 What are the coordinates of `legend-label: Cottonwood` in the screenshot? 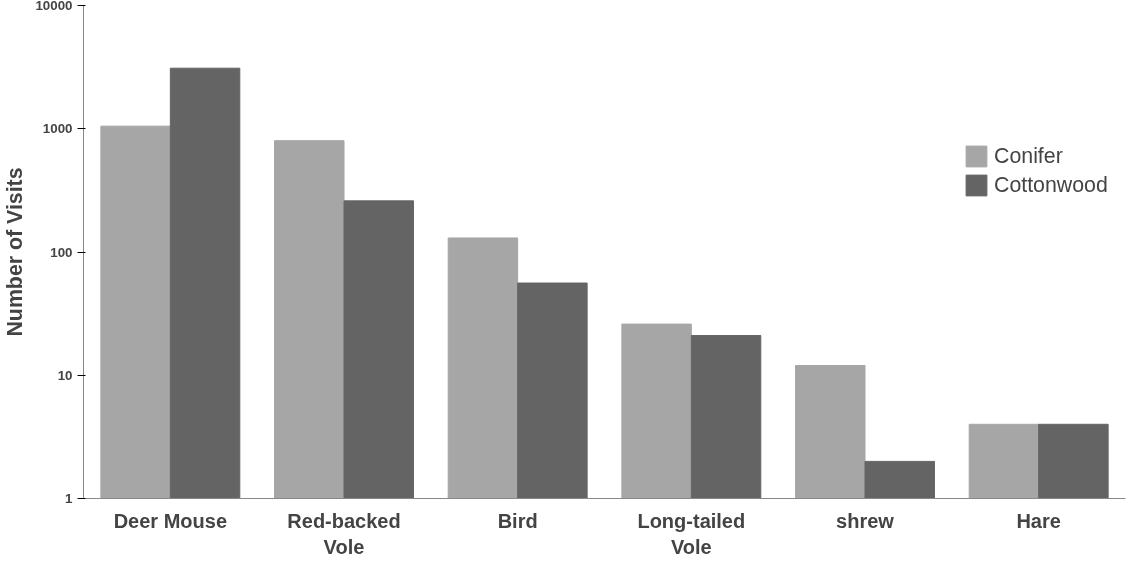 It's located at (1051, 185).